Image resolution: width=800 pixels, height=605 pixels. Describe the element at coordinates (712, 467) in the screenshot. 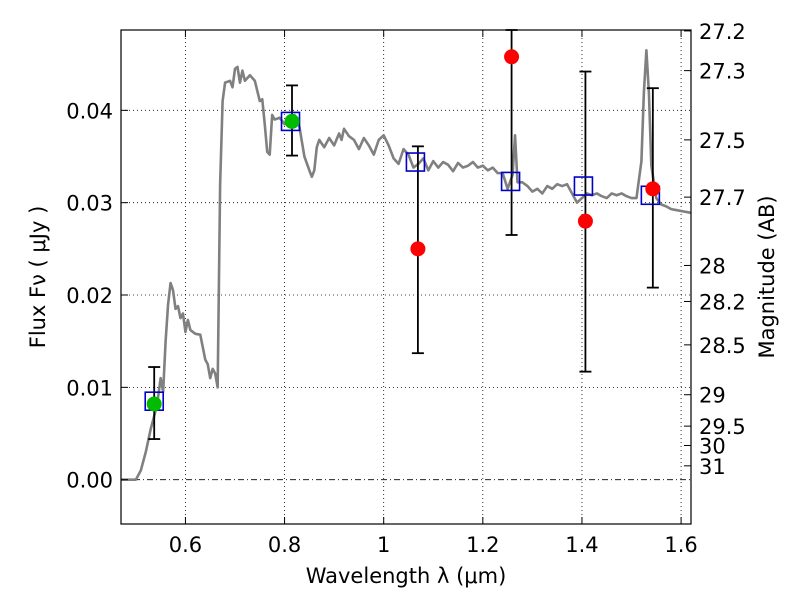

I see `magnitude-tick-label: 31` at that location.